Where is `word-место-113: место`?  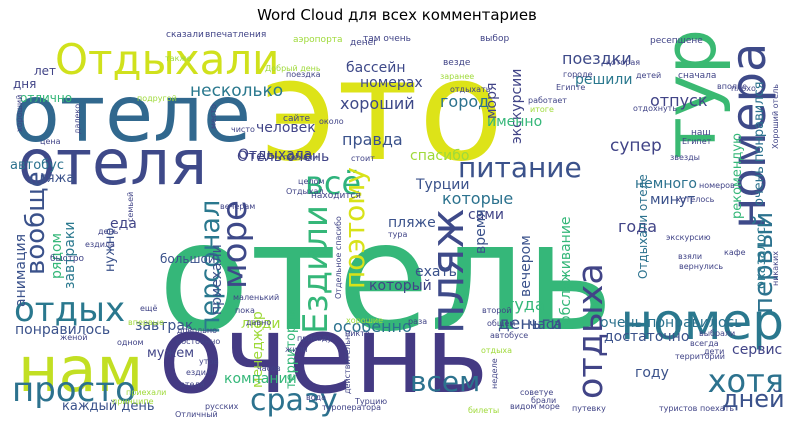 word-место-113: место is located at coordinates (213, 116).